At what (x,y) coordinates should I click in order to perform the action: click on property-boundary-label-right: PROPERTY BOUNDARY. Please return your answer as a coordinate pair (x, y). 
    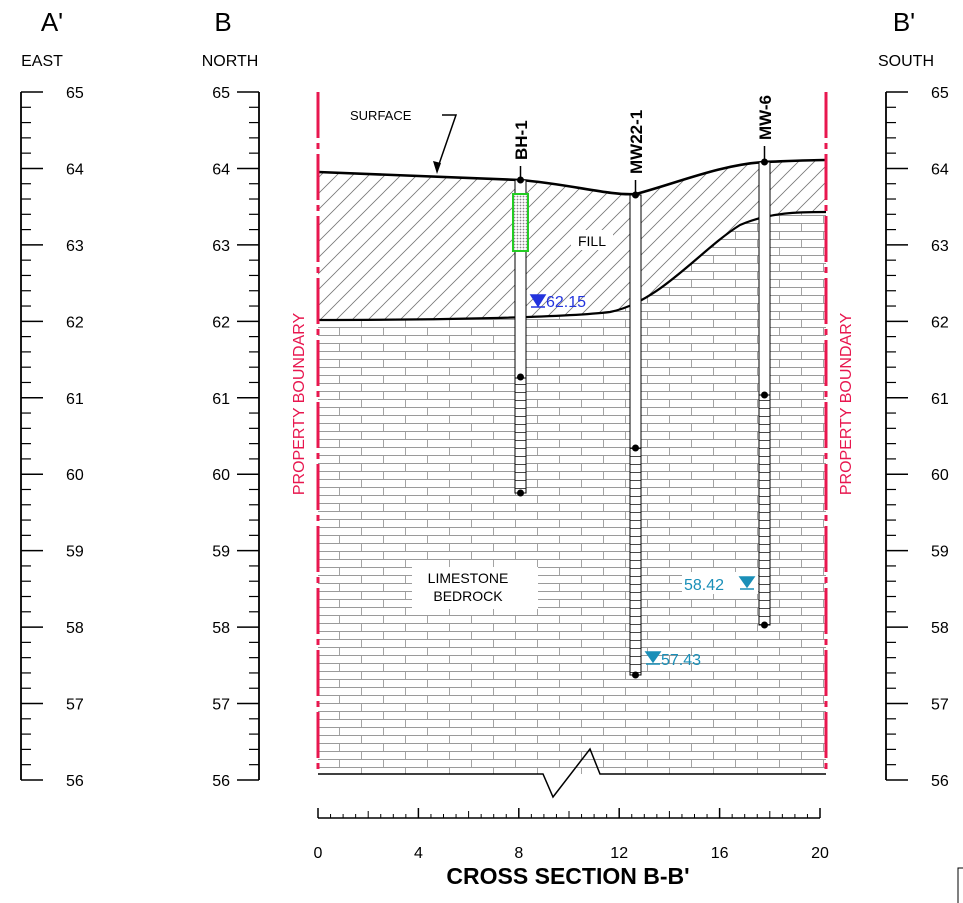
    Looking at the image, I should click on (846, 404).